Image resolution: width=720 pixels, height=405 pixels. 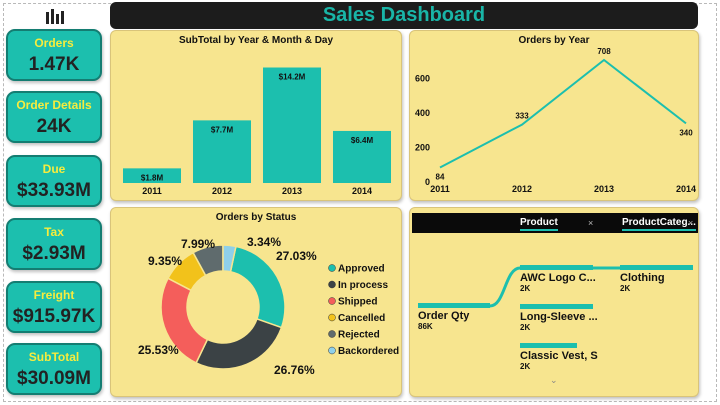 I want to click on tree-node-product: Long-Sleeve ... 2K, so click(x=559, y=318).